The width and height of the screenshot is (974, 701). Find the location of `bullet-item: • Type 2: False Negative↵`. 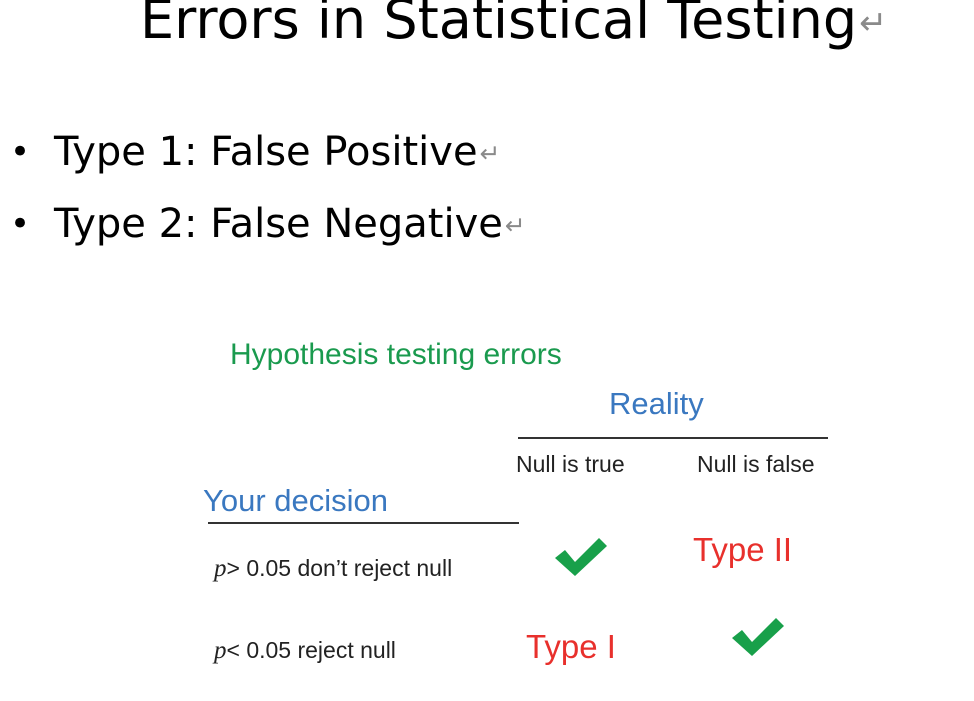

bullet-item: • Type 2: False Negative↵ is located at coordinates (268, 234).